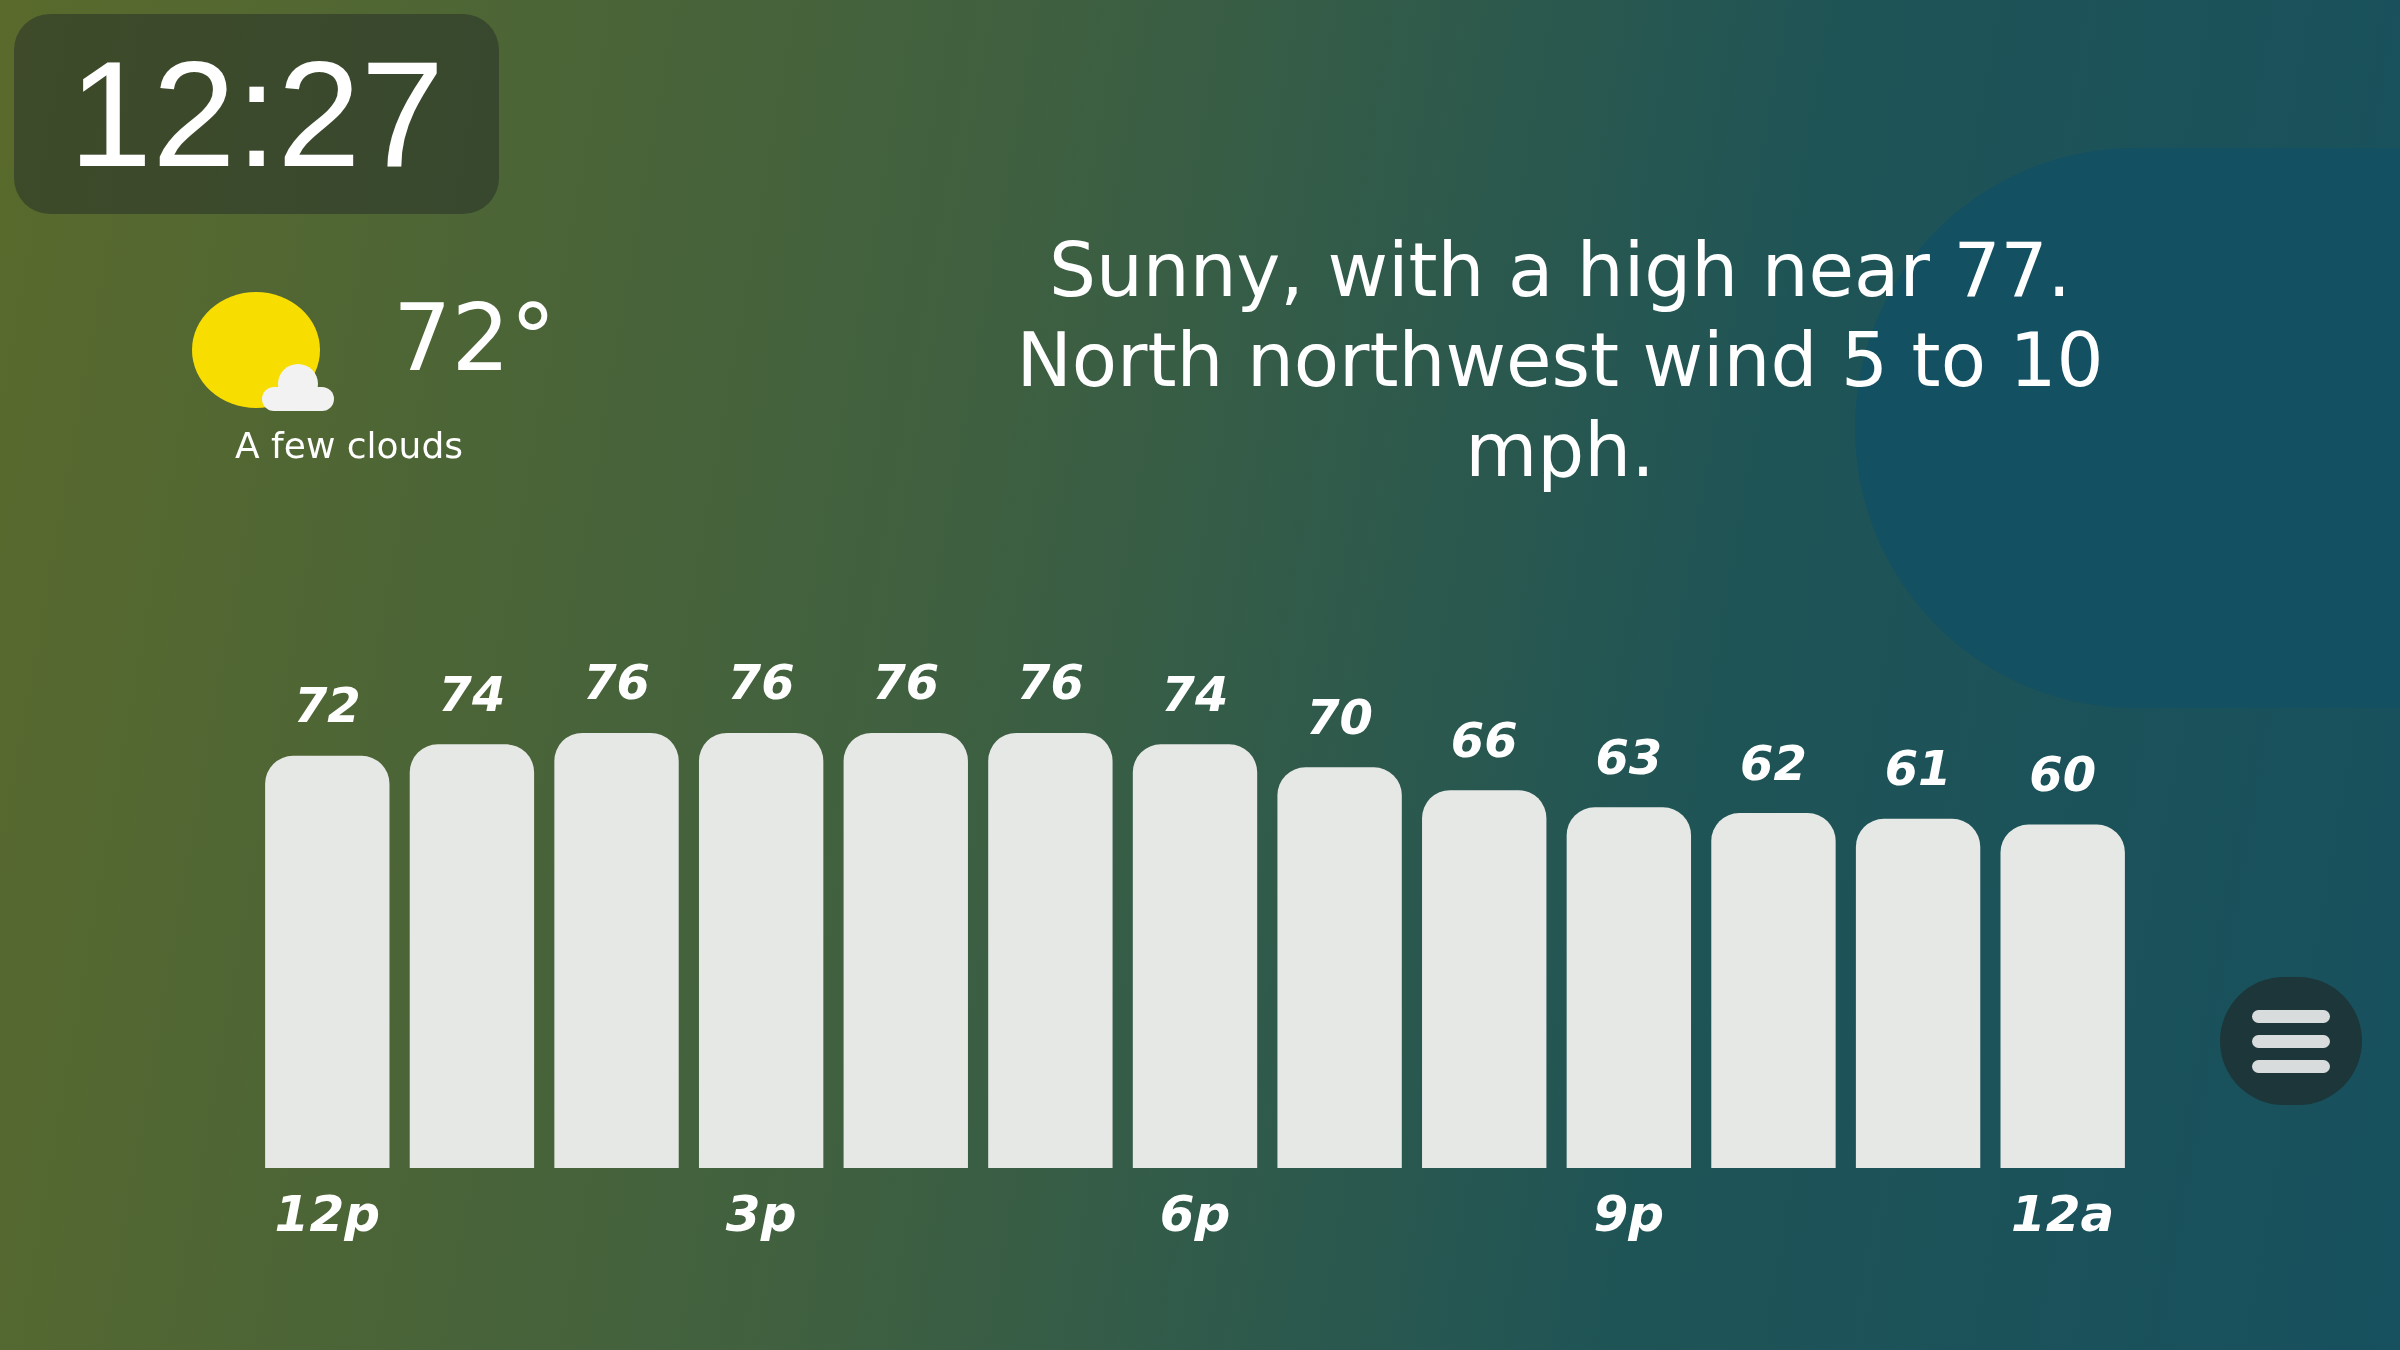 The height and width of the screenshot is (1350, 2400). I want to click on data-label: 62, so click(1773, 762).